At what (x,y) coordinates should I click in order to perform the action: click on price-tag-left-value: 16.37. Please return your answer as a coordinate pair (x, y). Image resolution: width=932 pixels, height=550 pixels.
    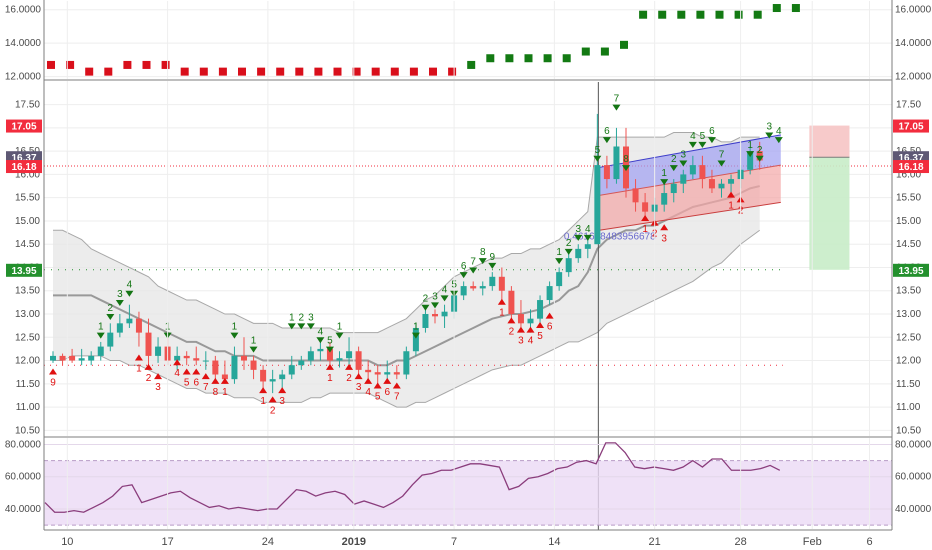
    Looking at the image, I should click on (23, 158).